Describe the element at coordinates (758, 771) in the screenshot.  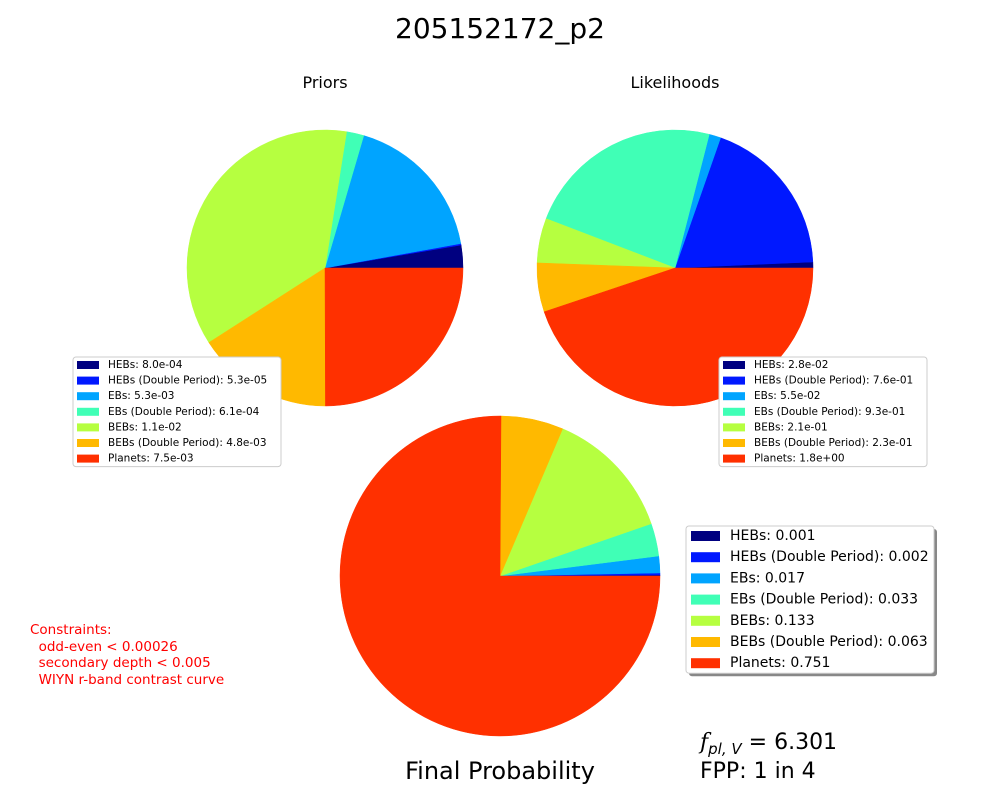
I see `fpp-value: FPP: 1 in 4` at that location.